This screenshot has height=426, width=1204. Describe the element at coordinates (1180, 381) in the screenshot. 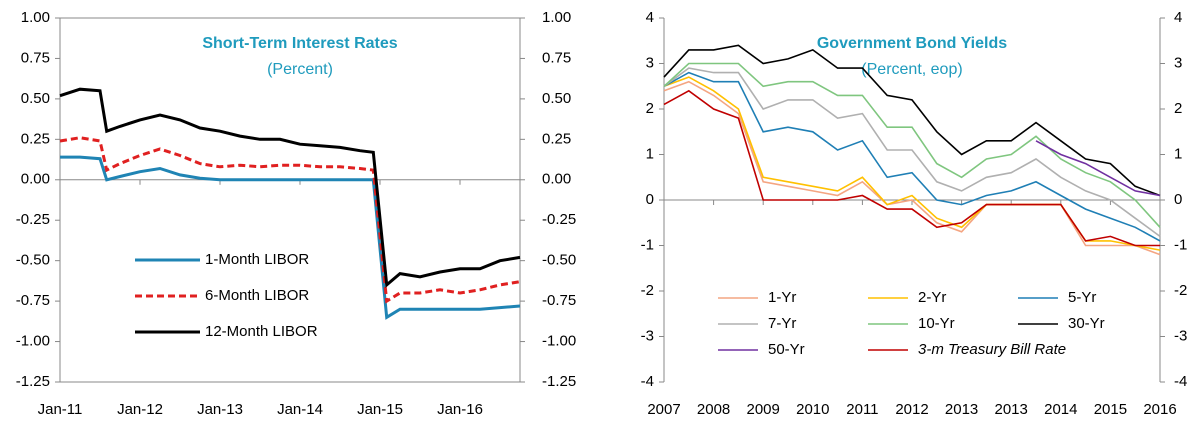

I see `y2-tick-label: -4` at that location.